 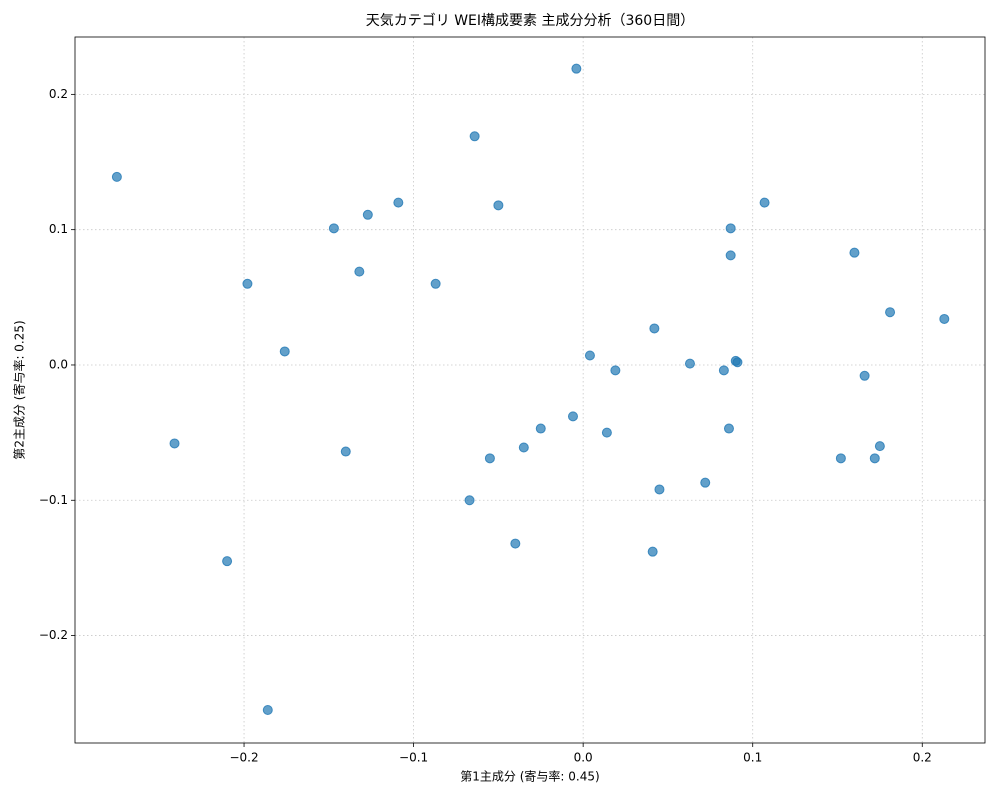 I want to click on y-tick-label: −0.1, so click(x=53, y=500).